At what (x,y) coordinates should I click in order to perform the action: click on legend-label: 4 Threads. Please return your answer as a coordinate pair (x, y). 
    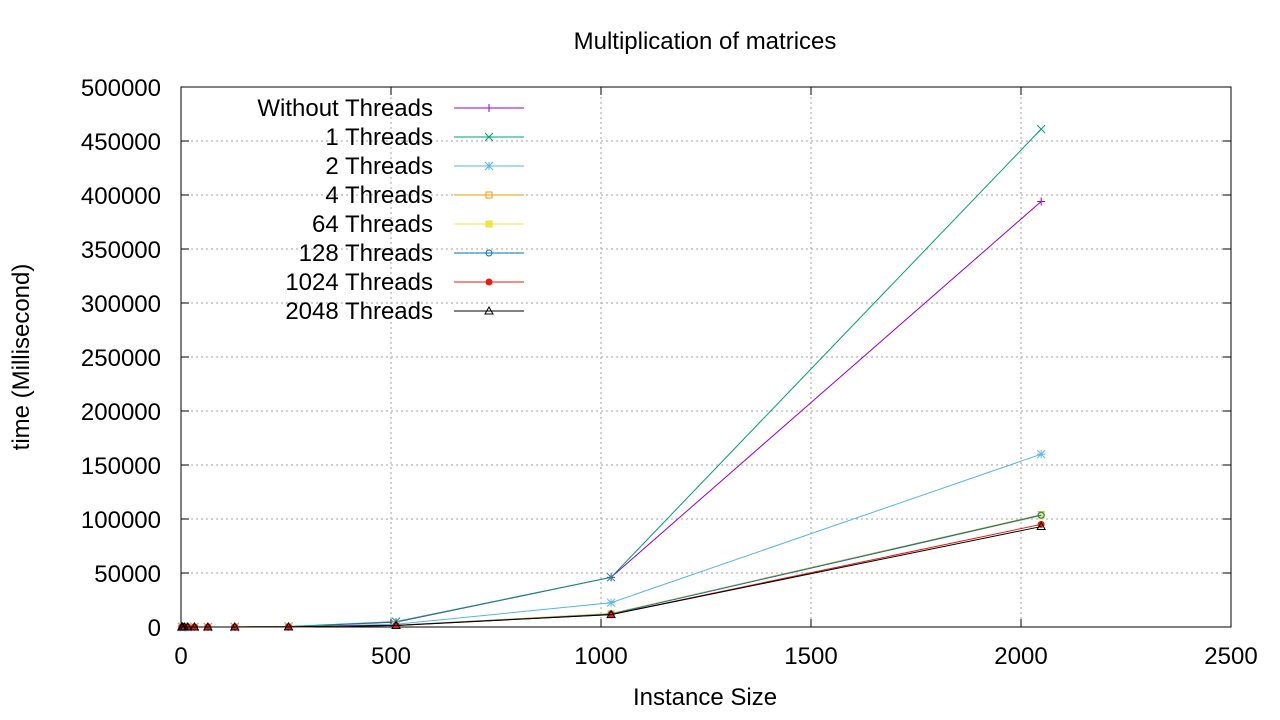
    Looking at the image, I should click on (379, 195).